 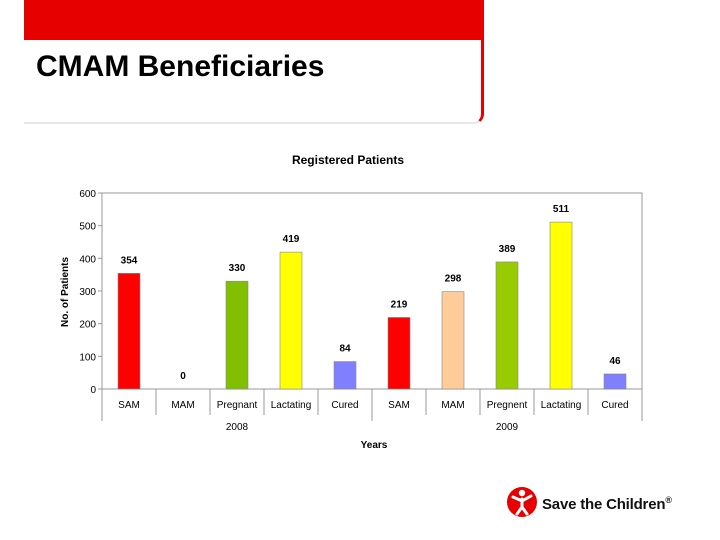 I want to click on data-label: 419, so click(x=291, y=239).